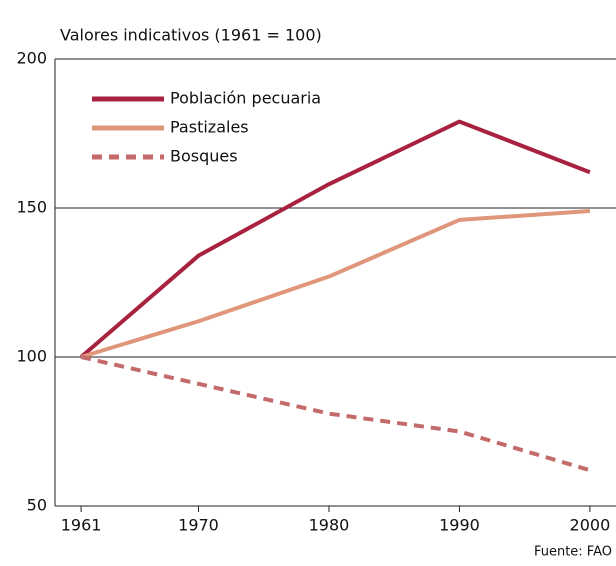  What do you see at coordinates (31, 58) in the screenshot?
I see `y-tick-label: 200` at bounding box center [31, 58].